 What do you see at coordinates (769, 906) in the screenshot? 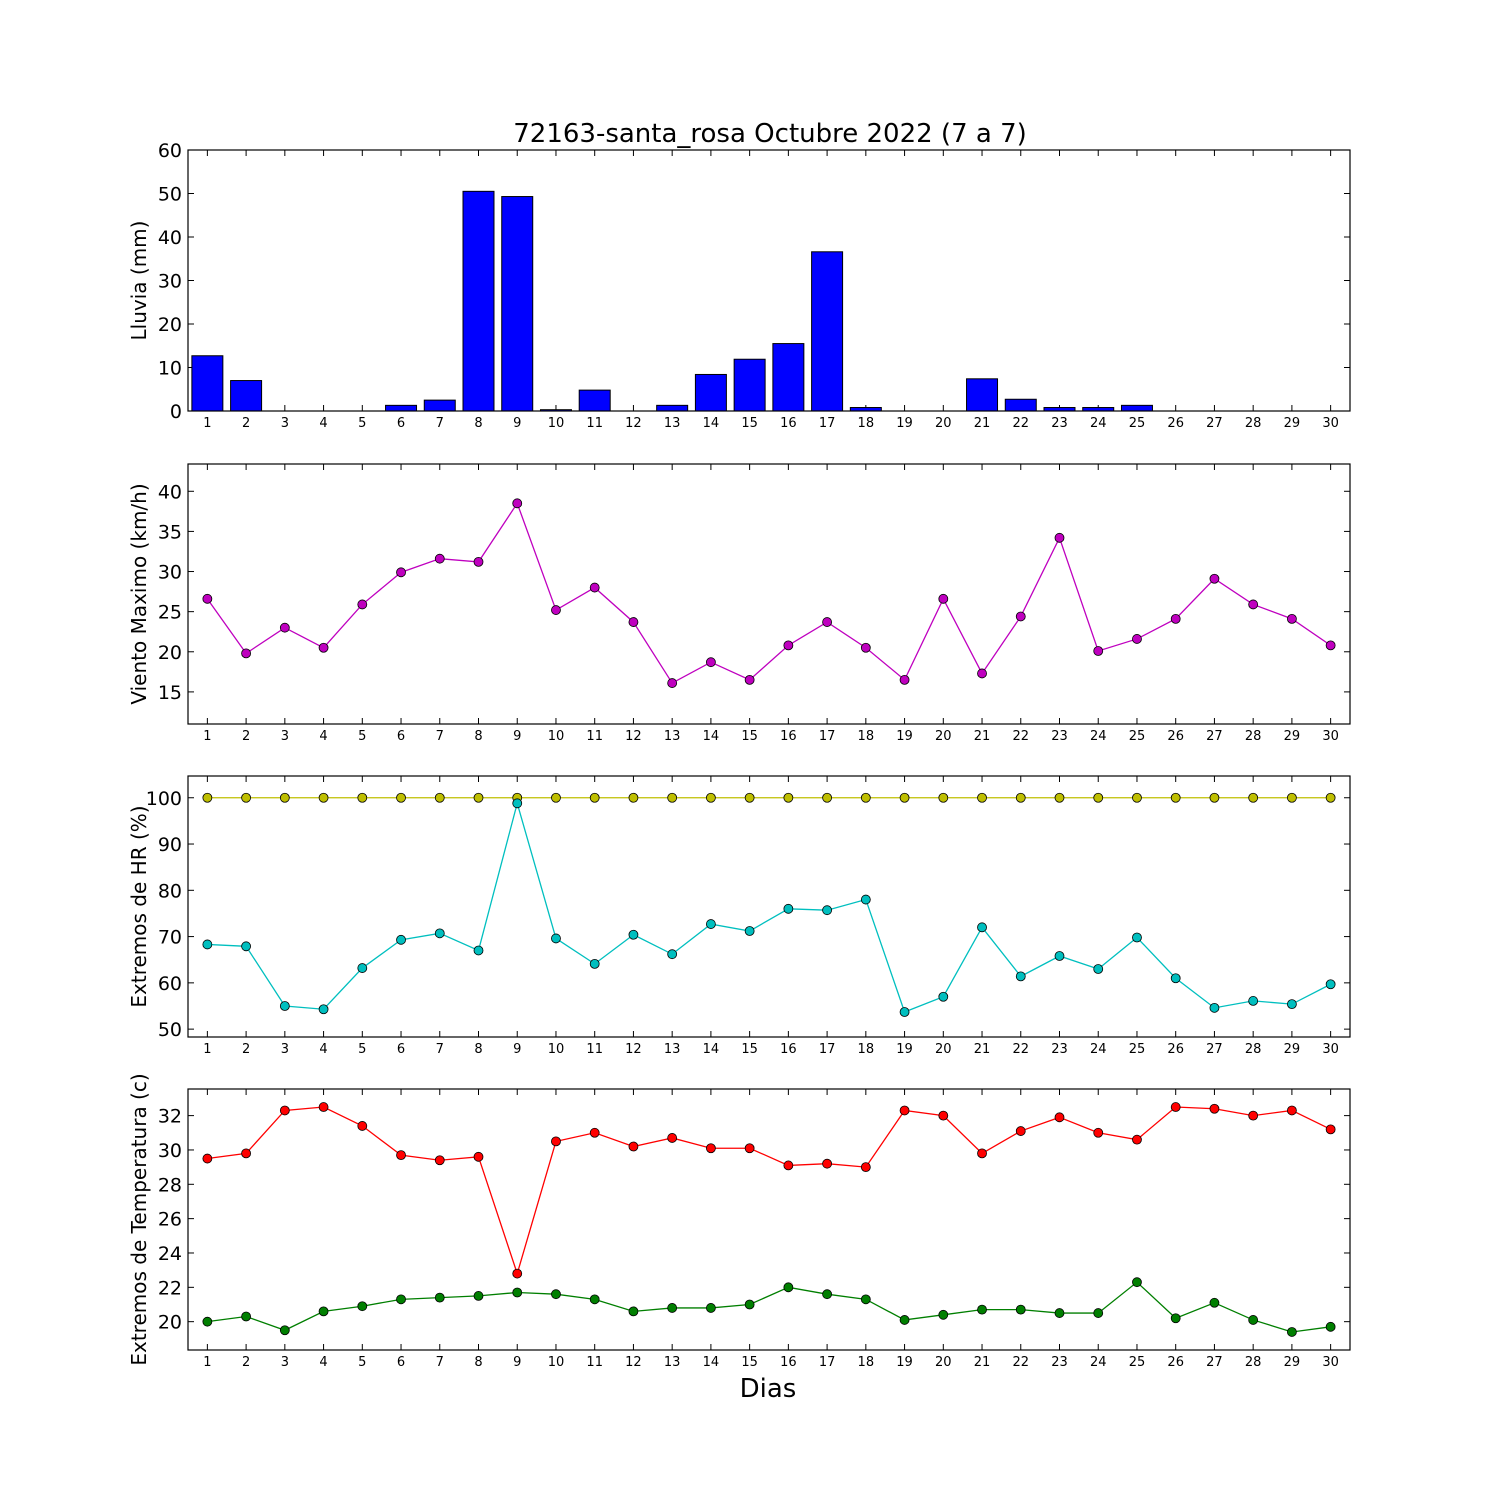
I see `plot-frame` at bounding box center [769, 906].